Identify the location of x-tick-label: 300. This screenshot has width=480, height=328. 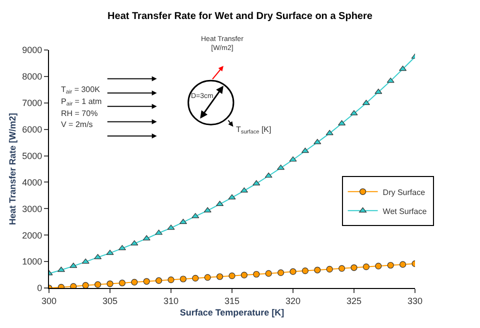
(49, 301).